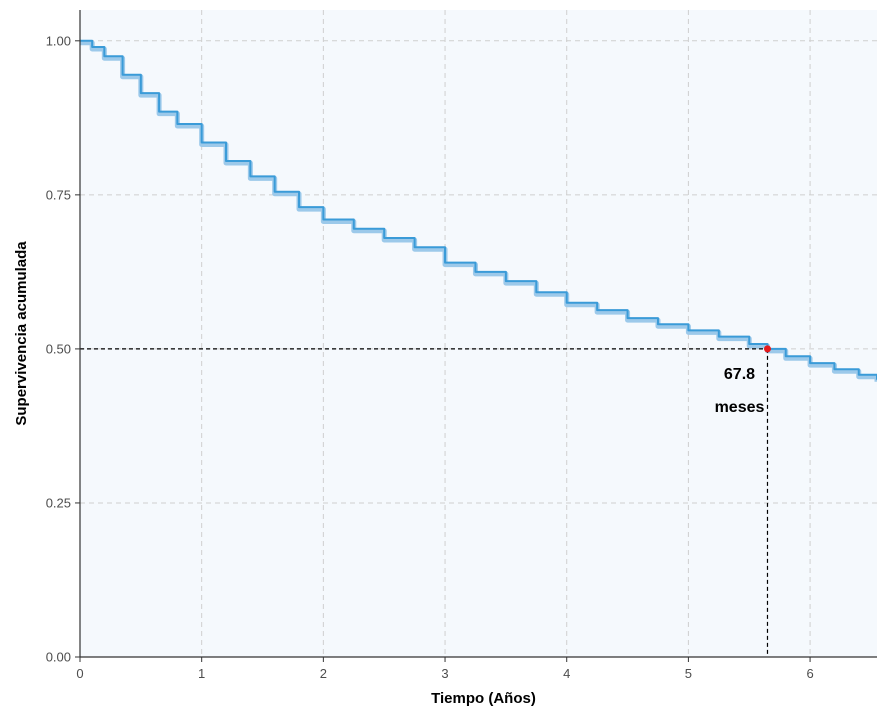  What do you see at coordinates (58, 194) in the screenshot?
I see `y-tick-label: 0.75` at bounding box center [58, 194].